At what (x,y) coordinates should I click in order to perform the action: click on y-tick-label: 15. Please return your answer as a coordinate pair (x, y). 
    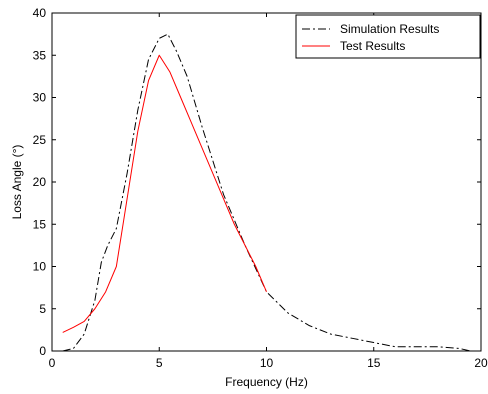
    Looking at the image, I should click on (40, 224).